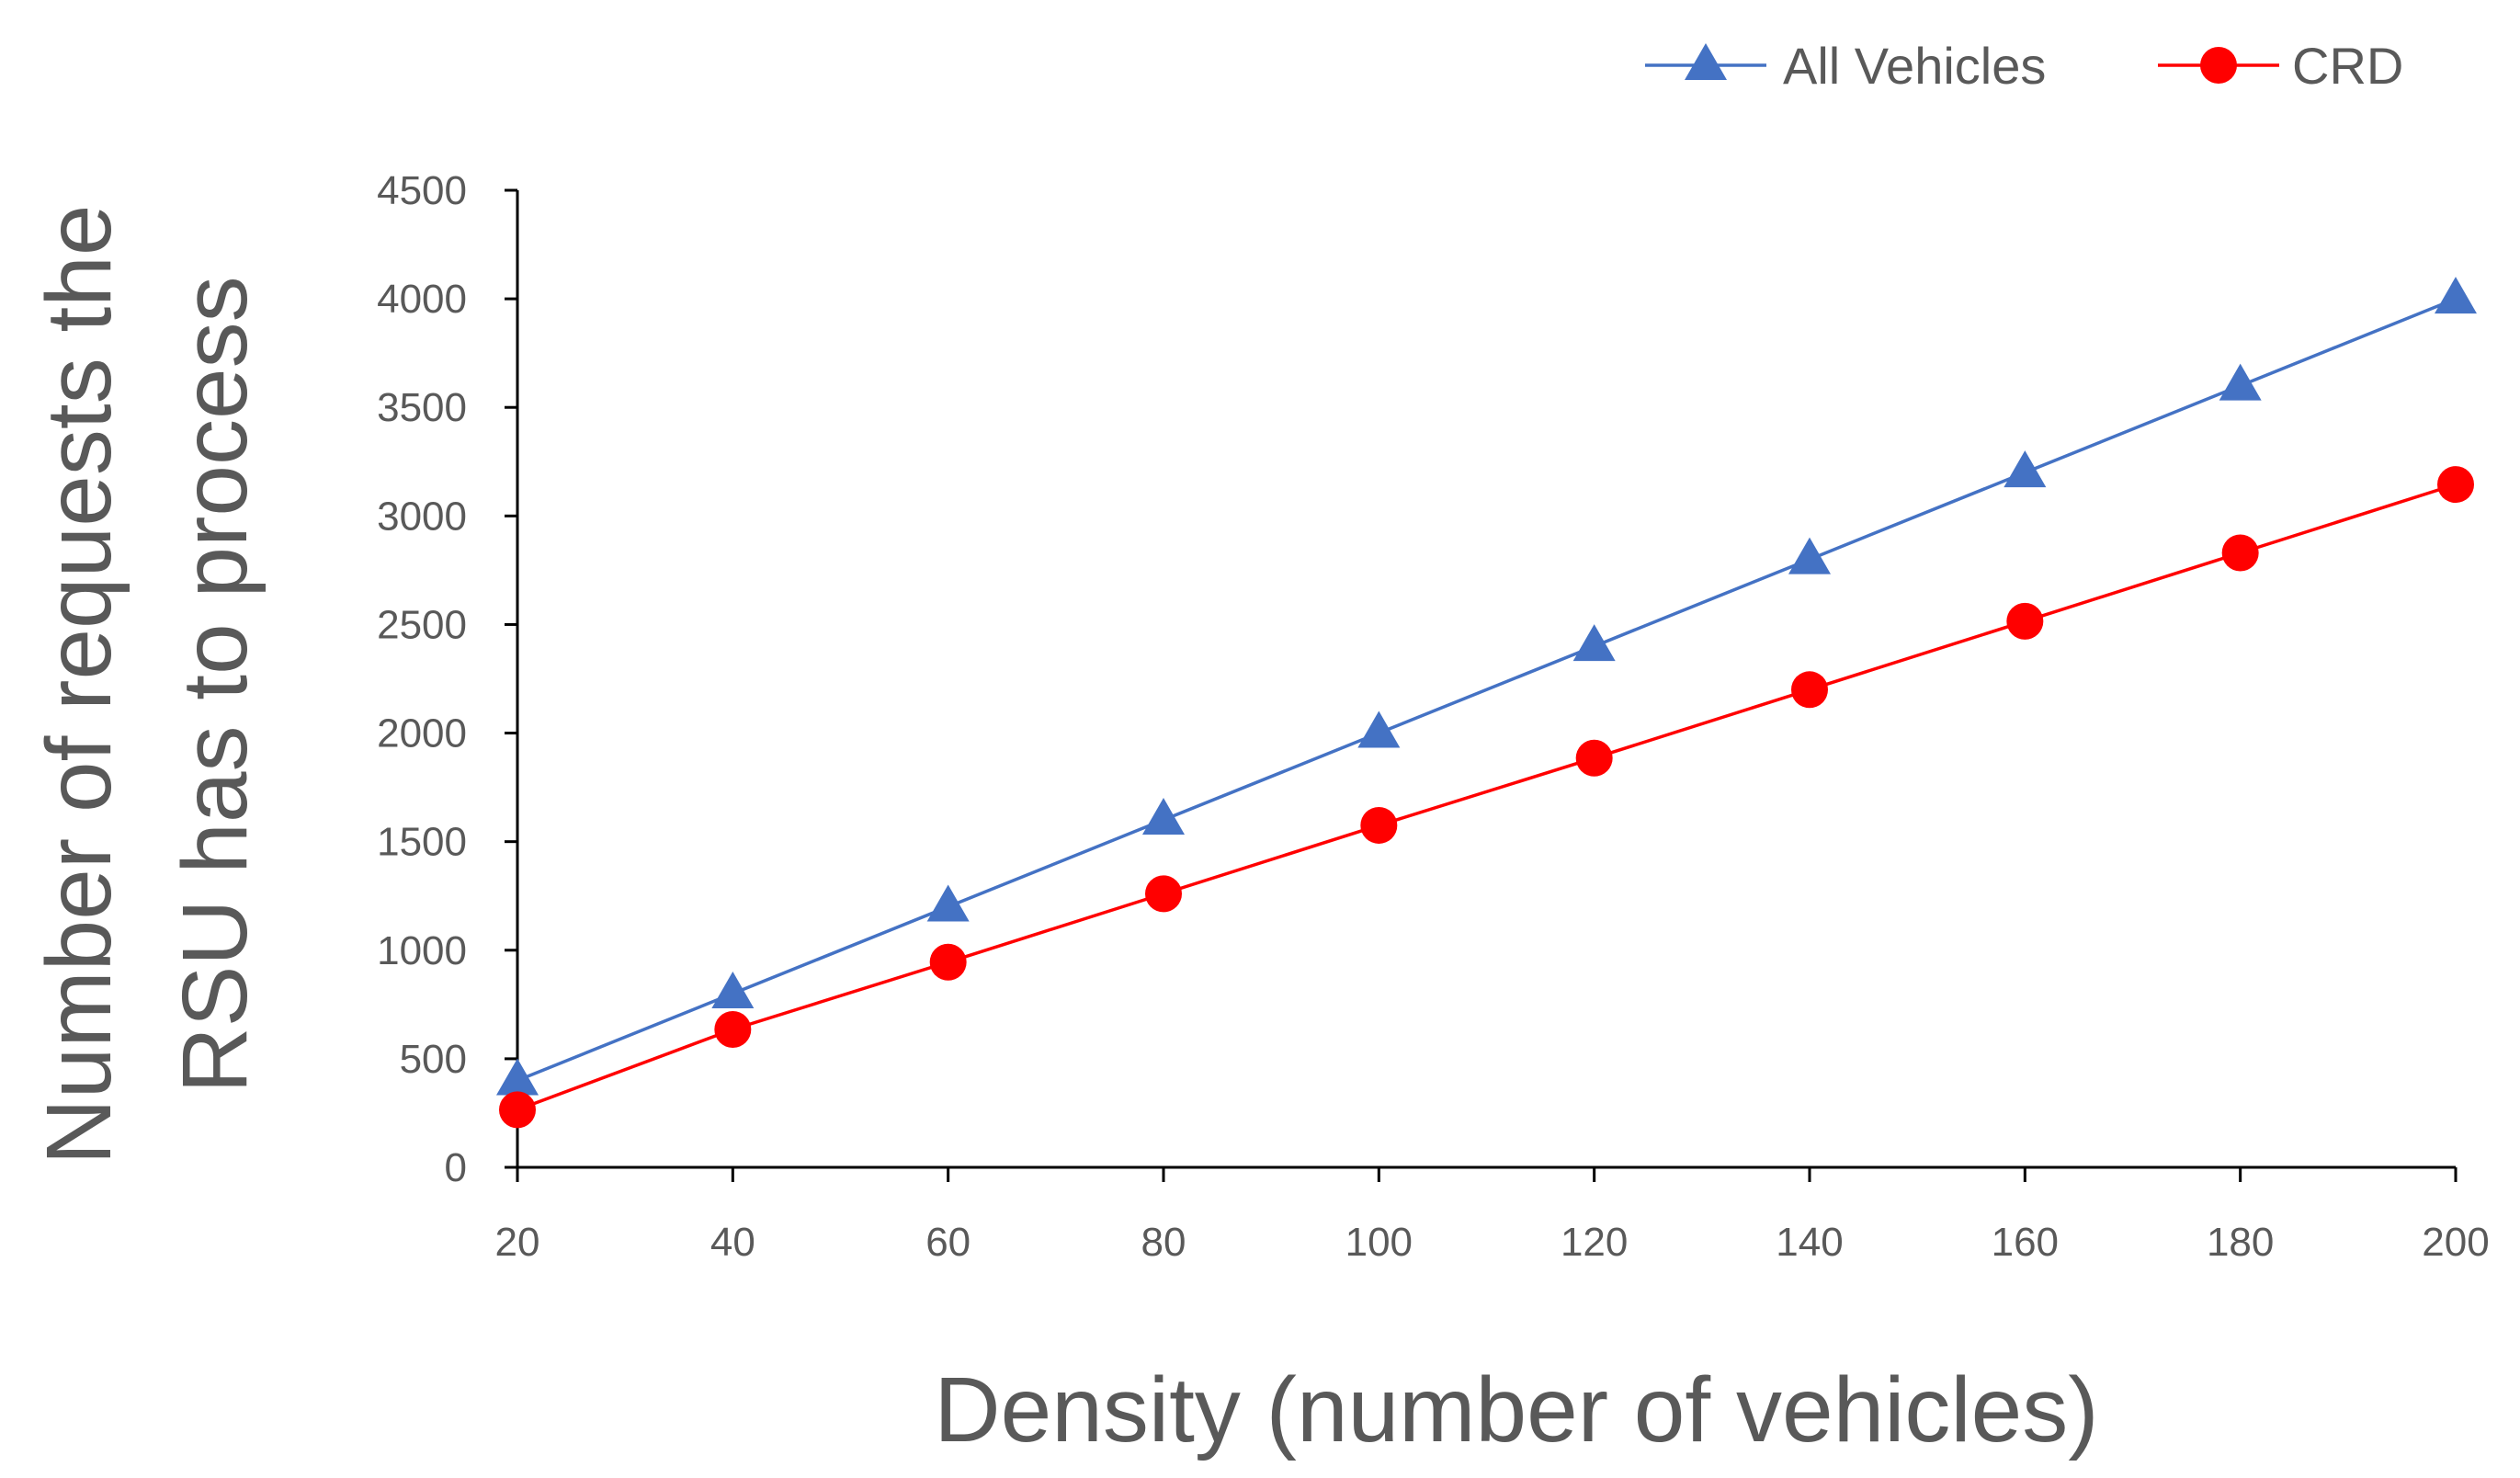  Describe the element at coordinates (1516, 1410) in the screenshot. I see `x-axis-title: Density (number of vehicles)` at that location.